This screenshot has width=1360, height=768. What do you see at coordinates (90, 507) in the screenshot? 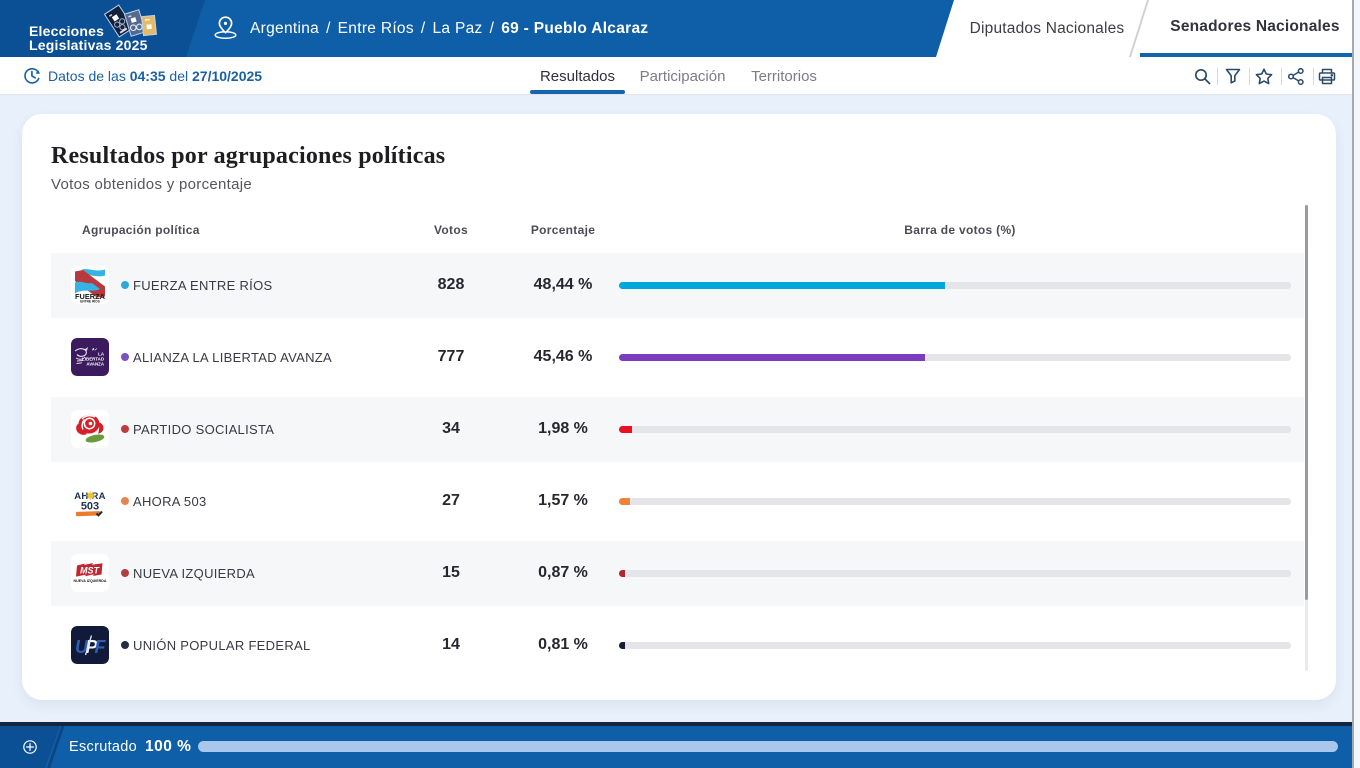
I see `svg-text: 503` at bounding box center [90, 507].